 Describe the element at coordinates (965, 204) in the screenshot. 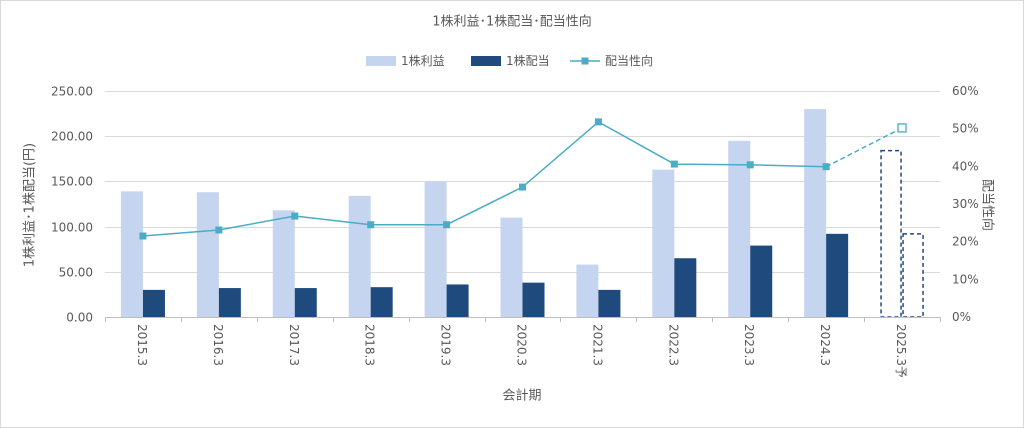

I see `y2-axis-tick-label: 30%` at that location.